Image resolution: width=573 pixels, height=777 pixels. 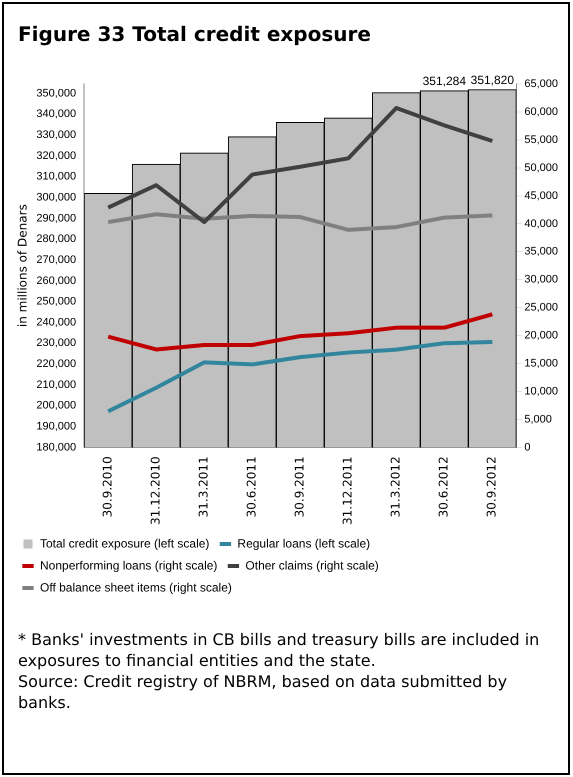 I want to click on y2-tick-label: 40,000, so click(x=541, y=224).